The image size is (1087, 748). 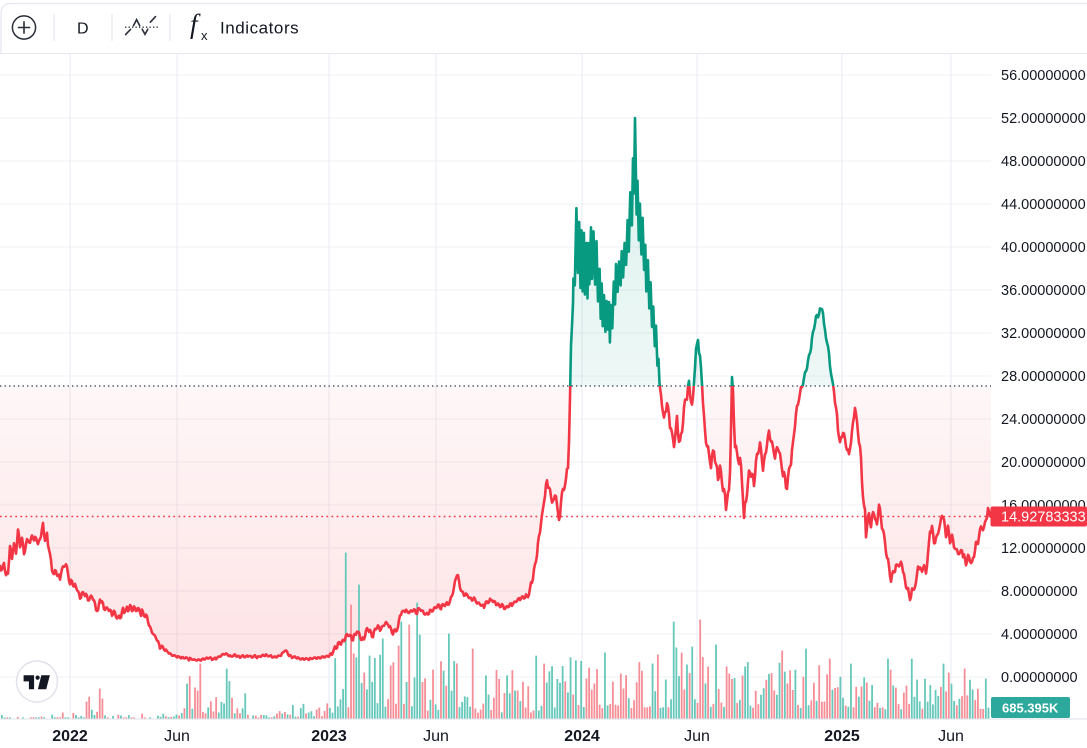 What do you see at coordinates (204, 35) in the screenshot?
I see `svg-text: x` at bounding box center [204, 35].